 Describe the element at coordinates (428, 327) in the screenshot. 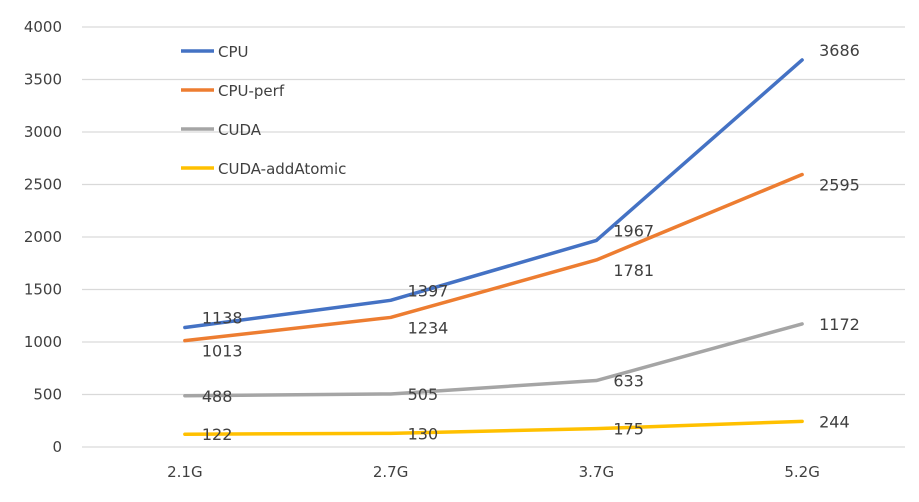

I see `data-label: 1234` at that location.